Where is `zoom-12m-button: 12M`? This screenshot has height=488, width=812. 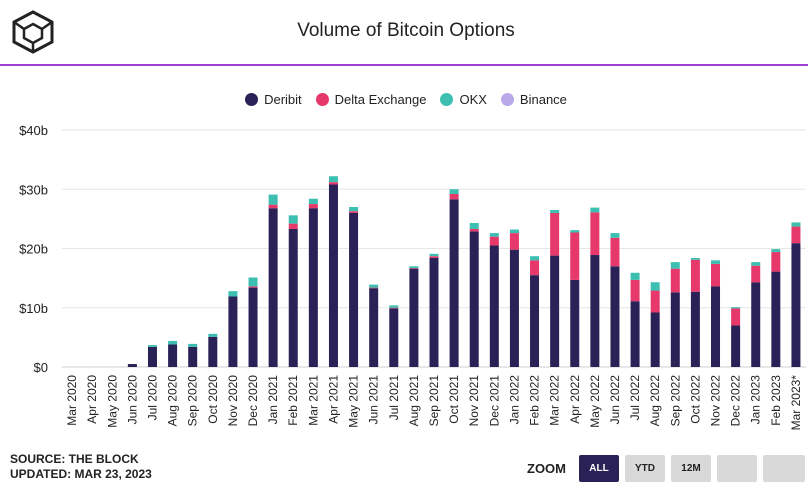 zoom-12m-button: 12M is located at coordinates (691, 468).